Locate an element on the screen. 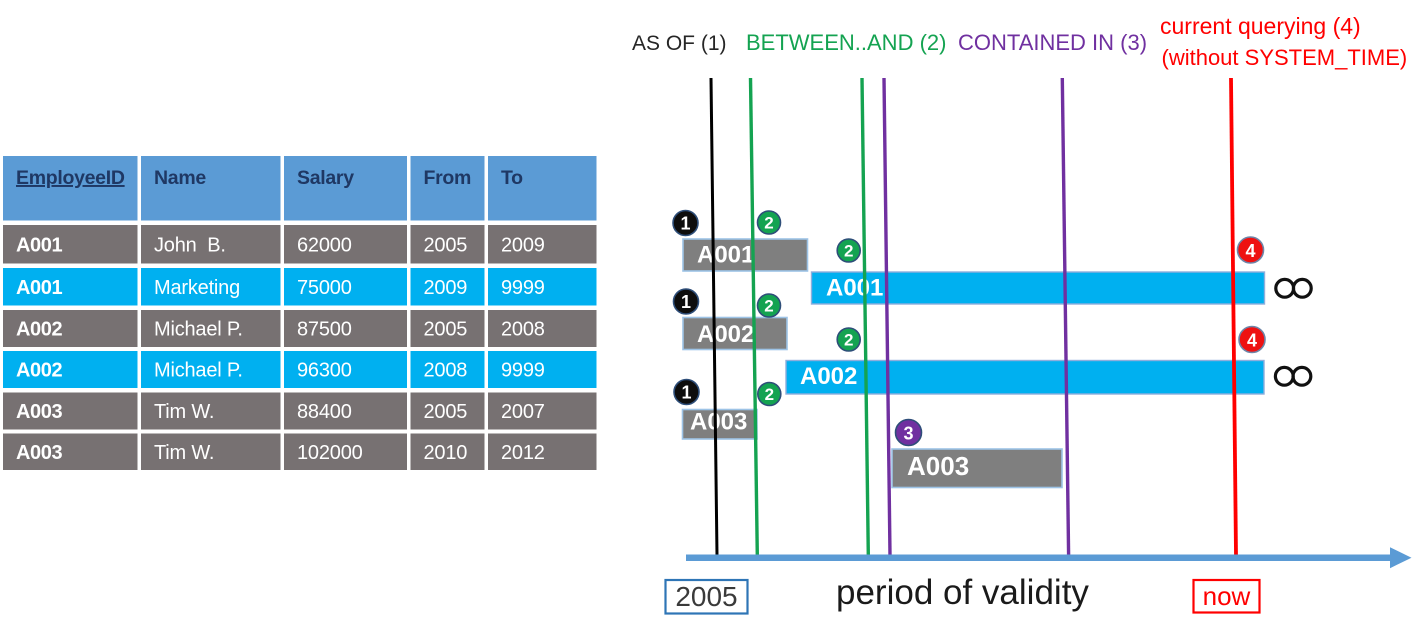 The width and height of the screenshot is (1428, 637). svg-text: 88400 is located at coordinates (324, 412).